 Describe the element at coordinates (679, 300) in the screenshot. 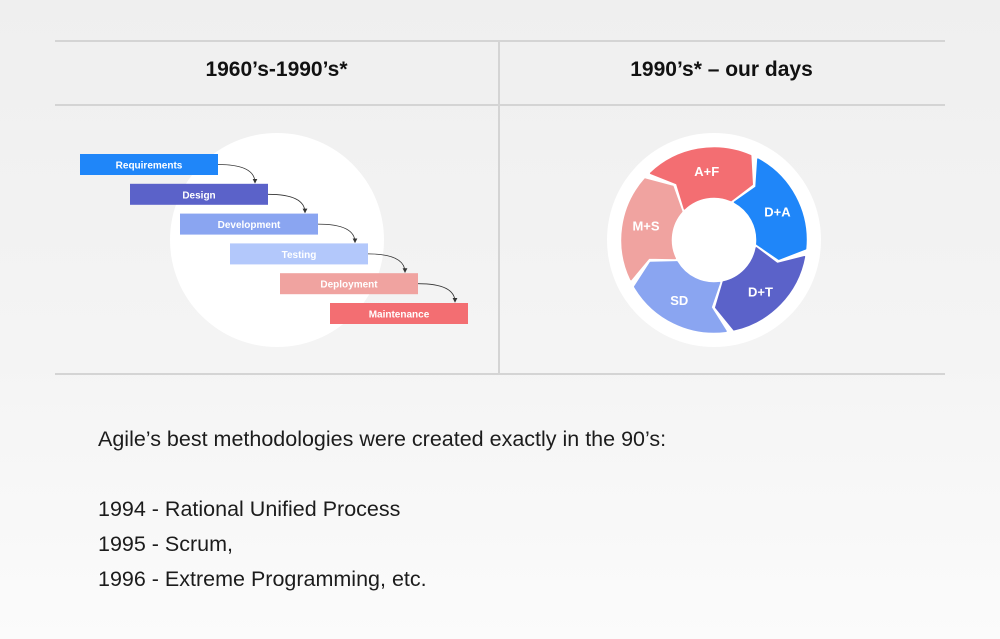

I see `cycle-segment-label: SD` at that location.